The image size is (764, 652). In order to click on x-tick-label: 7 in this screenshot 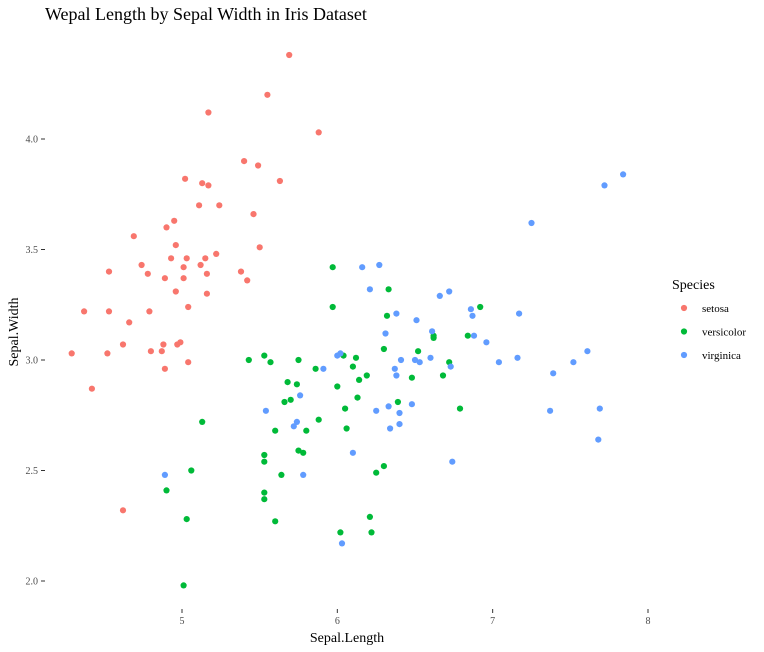, I will do `click(492, 621)`.